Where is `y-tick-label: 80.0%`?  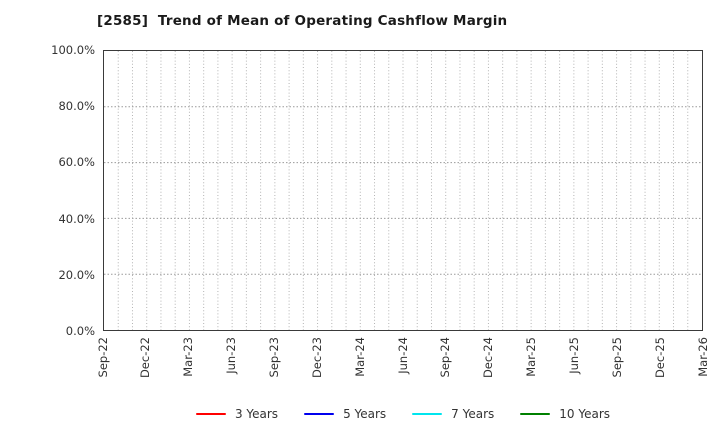 y-tick-label: 80.0% is located at coordinates (76, 106).